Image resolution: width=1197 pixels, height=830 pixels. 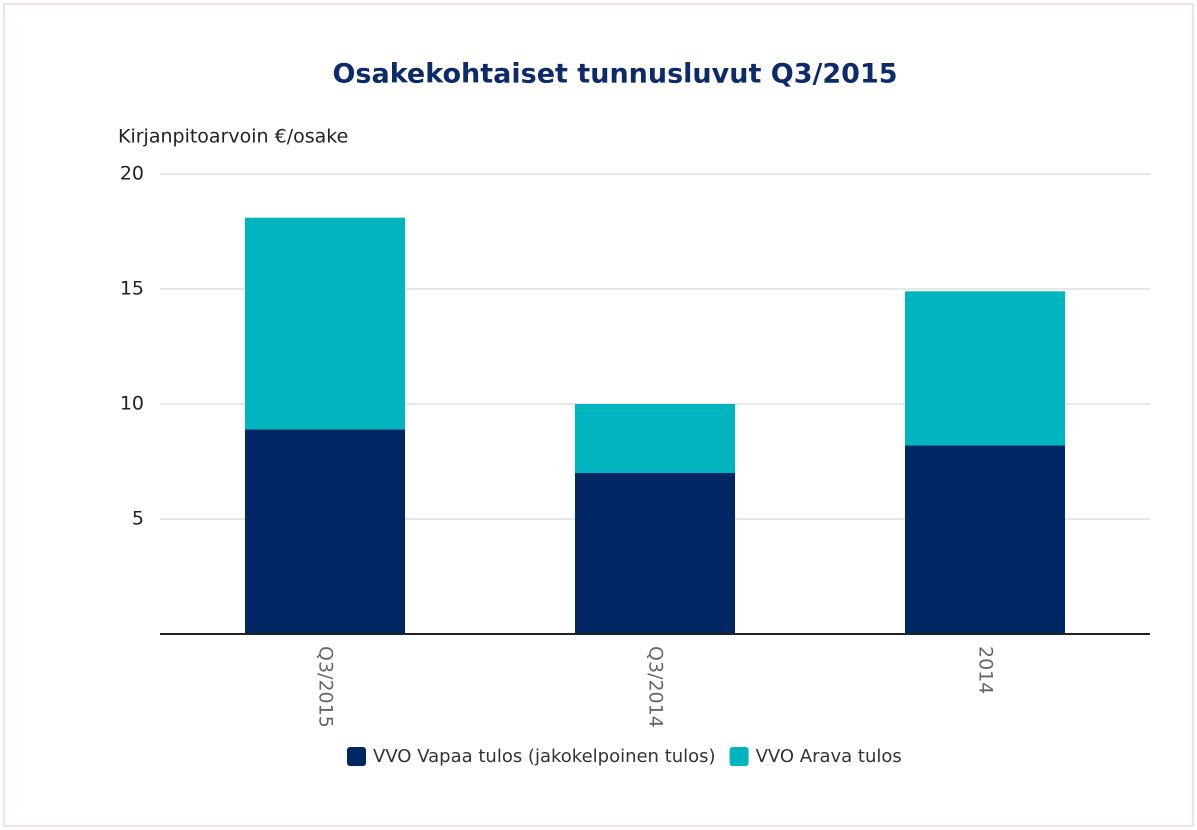 What do you see at coordinates (829, 756) in the screenshot?
I see `legend-label: VVO Arava tulos` at bounding box center [829, 756].